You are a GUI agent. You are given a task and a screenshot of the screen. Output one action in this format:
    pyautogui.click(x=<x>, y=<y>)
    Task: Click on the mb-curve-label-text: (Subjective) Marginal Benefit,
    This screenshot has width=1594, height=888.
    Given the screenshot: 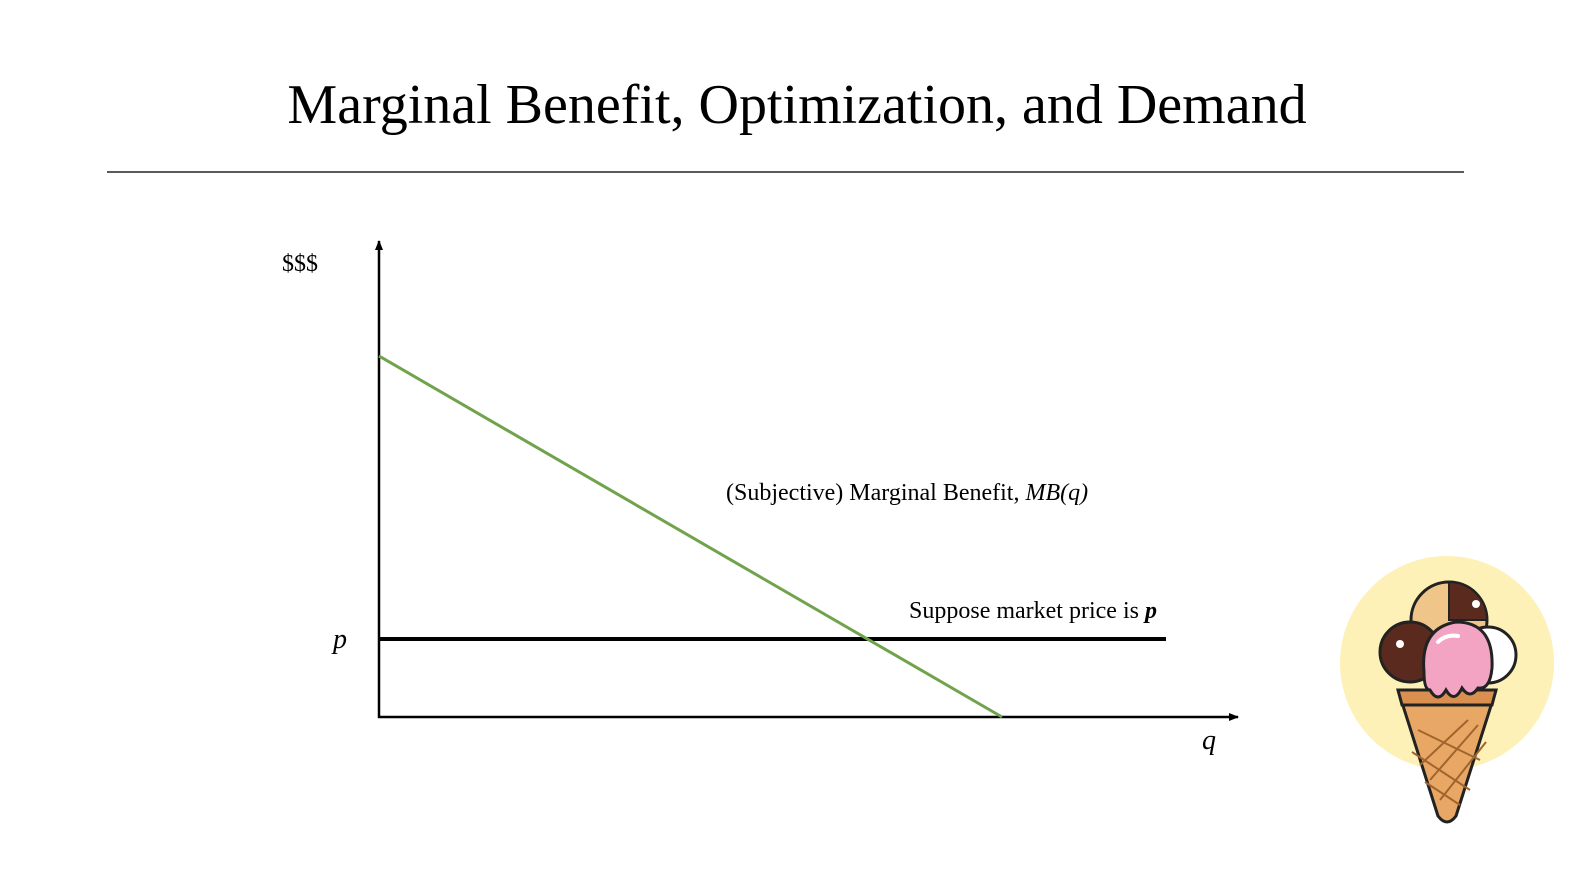 What is the action you would take?
    pyautogui.click(x=875, y=493)
    